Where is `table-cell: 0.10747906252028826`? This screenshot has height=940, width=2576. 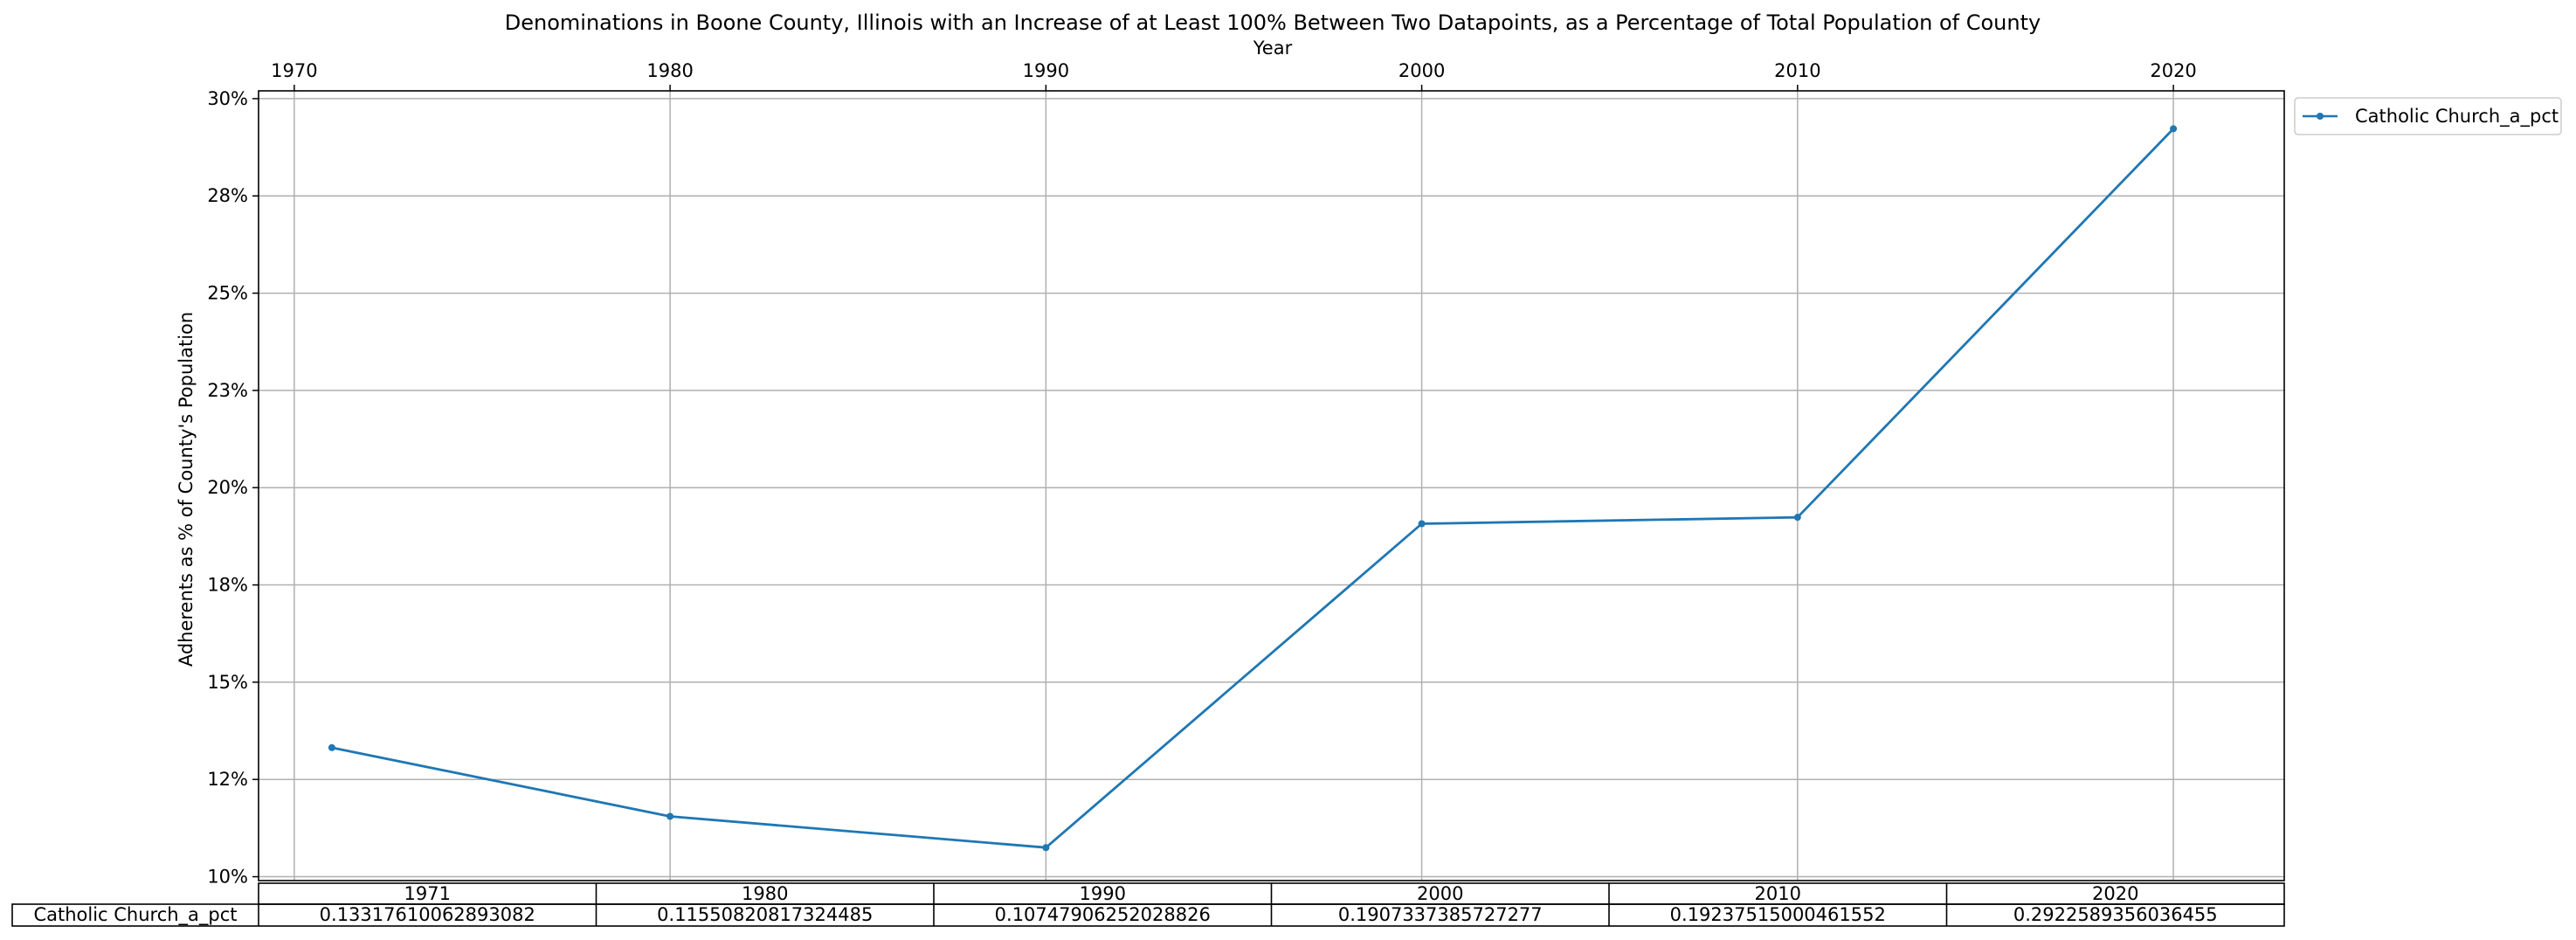
table-cell: 0.10747906252028826 is located at coordinates (1103, 915).